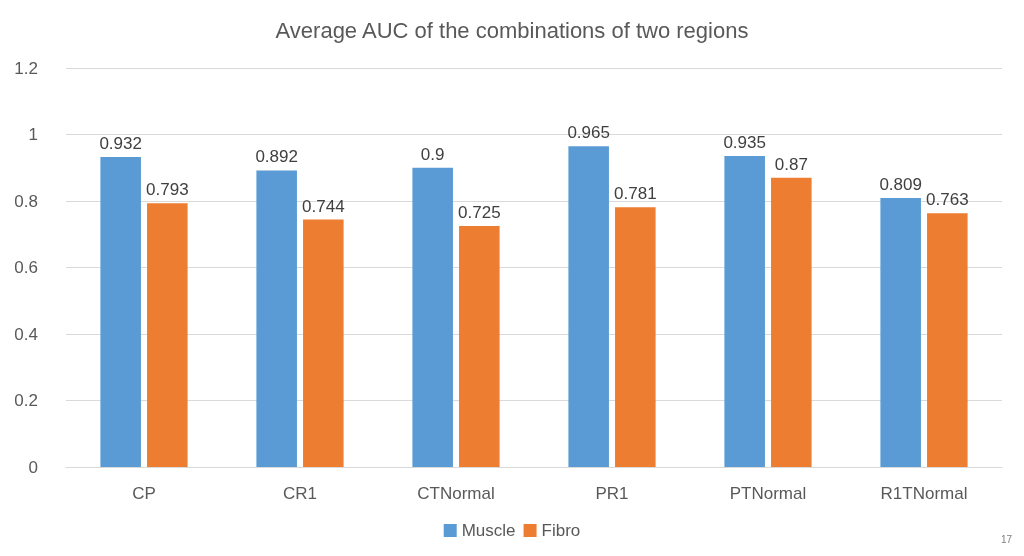 This screenshot has width=1024, height=556. What do you see at coordinates (323, 206) in the screenshot?
I see `data-label: 0.744` at bounding box center [323, 206].